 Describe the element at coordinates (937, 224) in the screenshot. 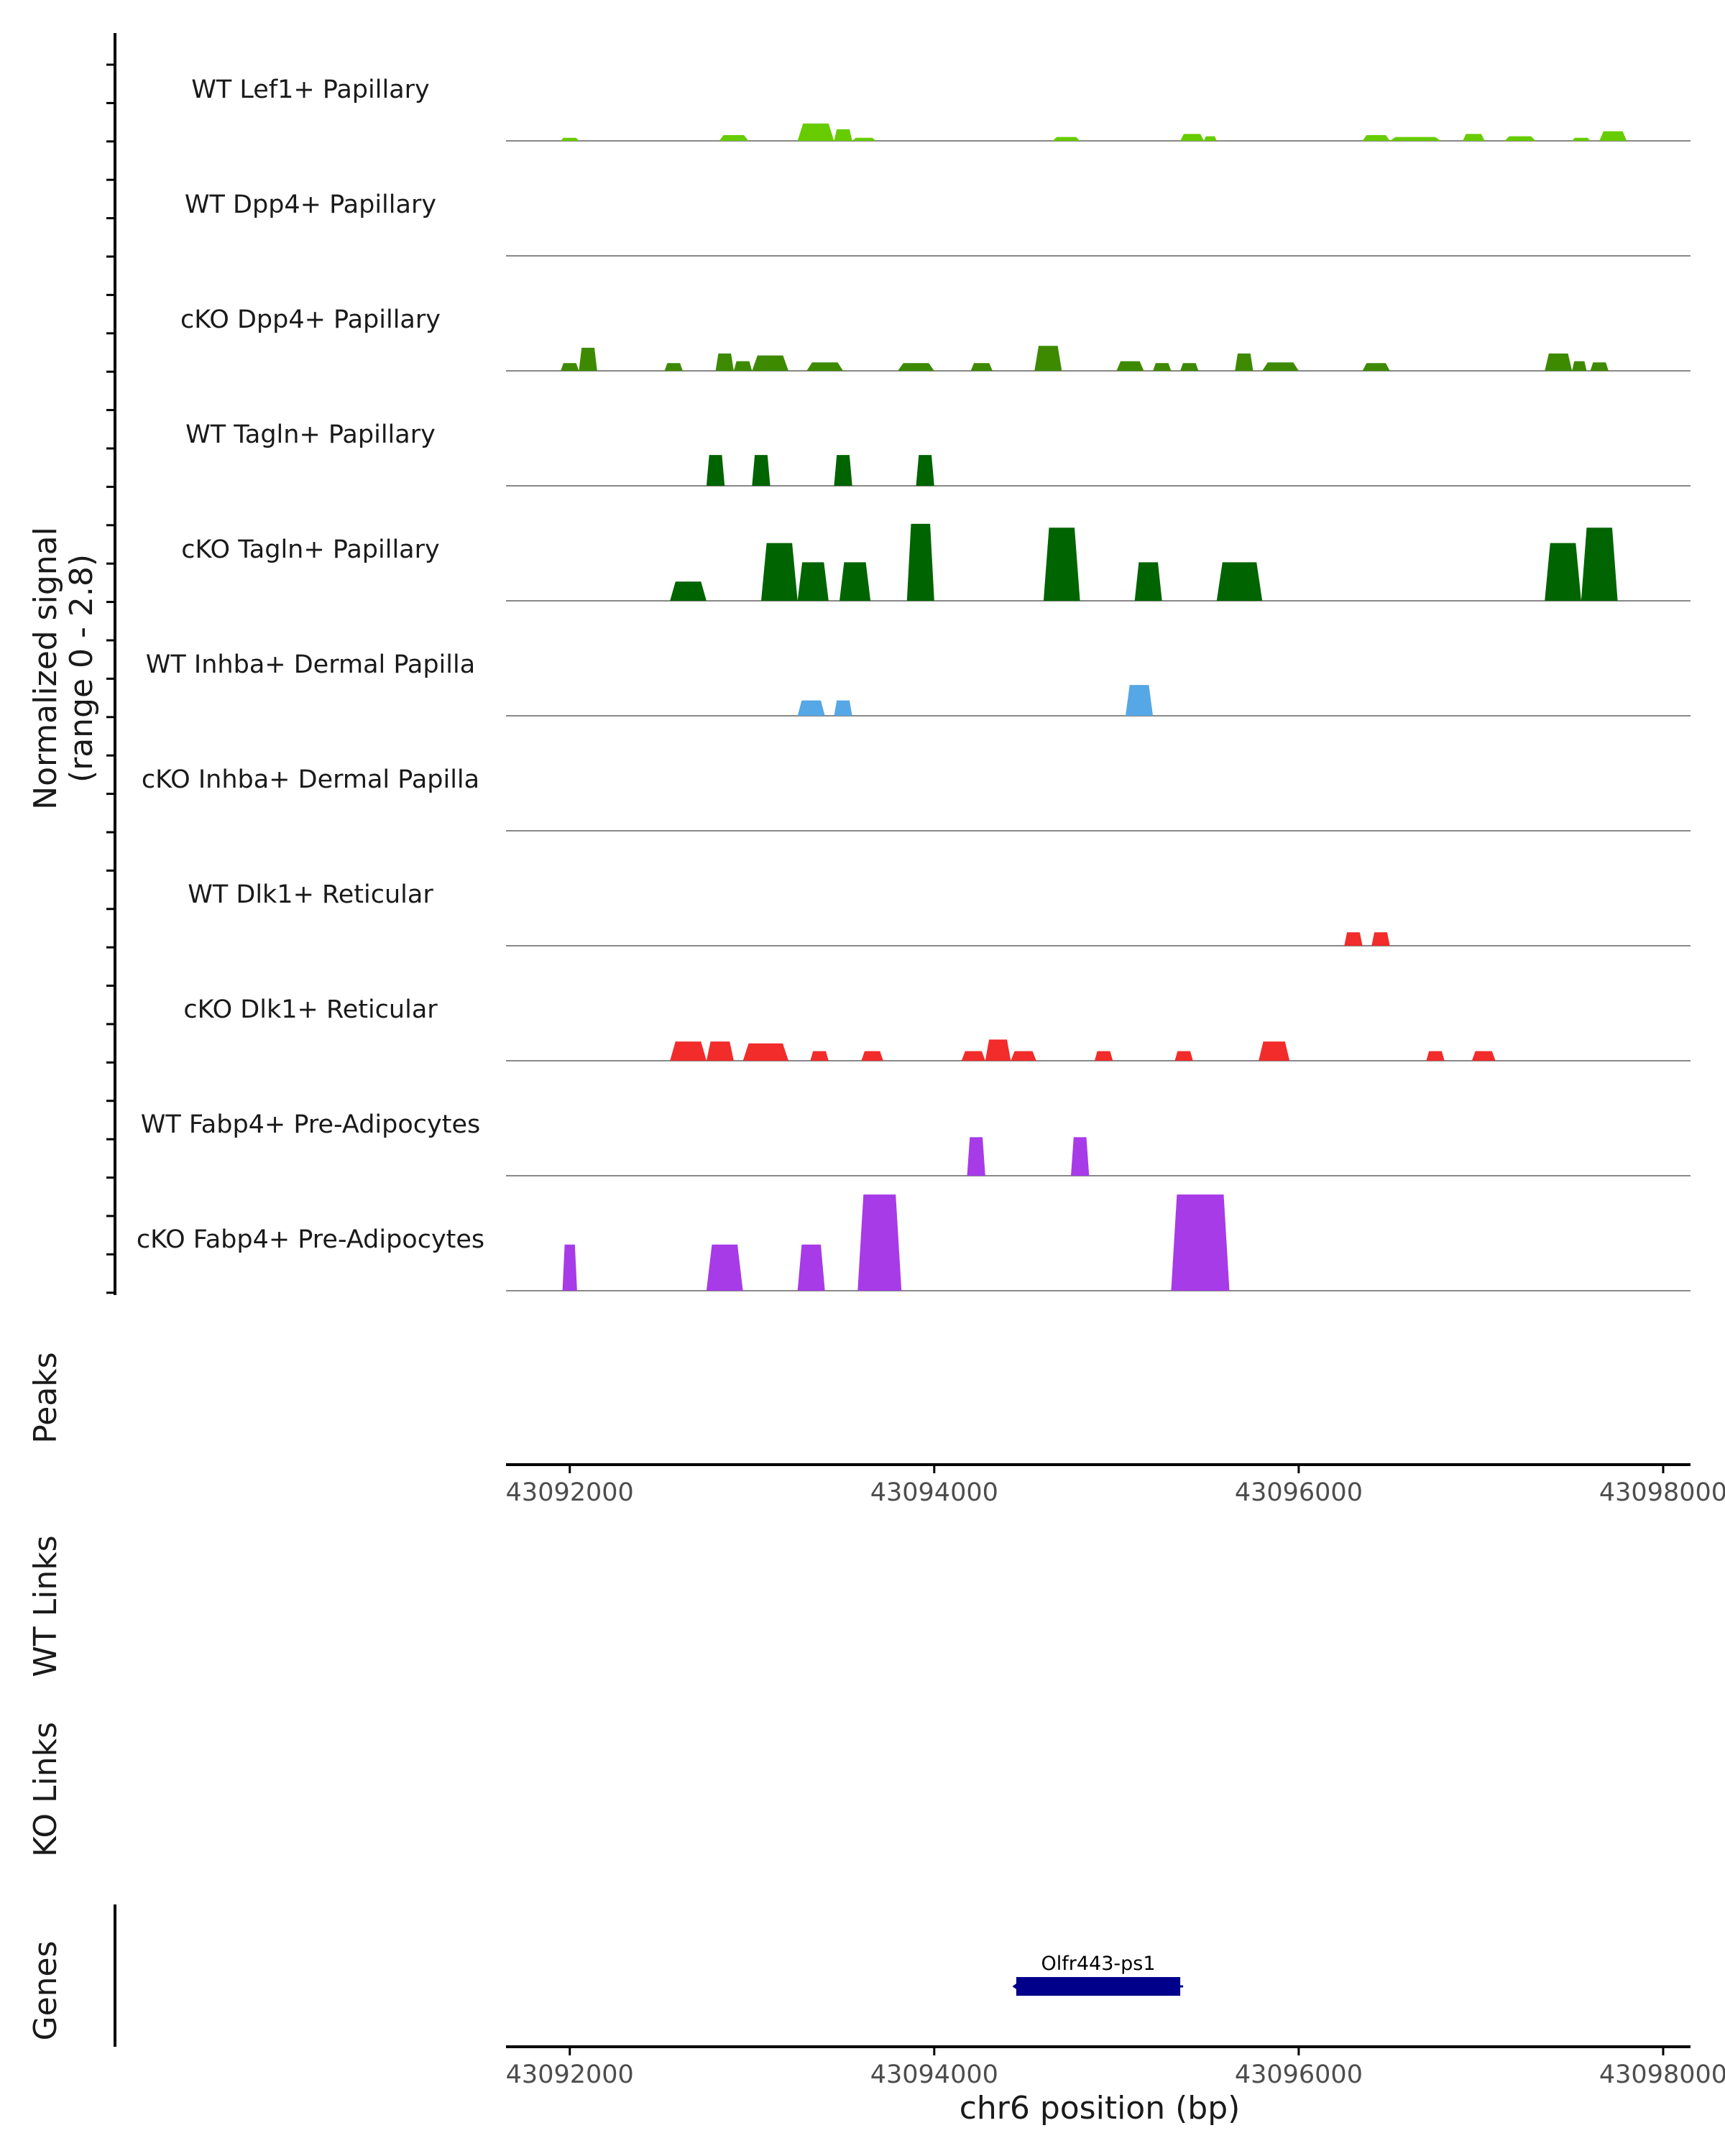

I see `track-1: WT Dpp4+ Papillary` at that location.